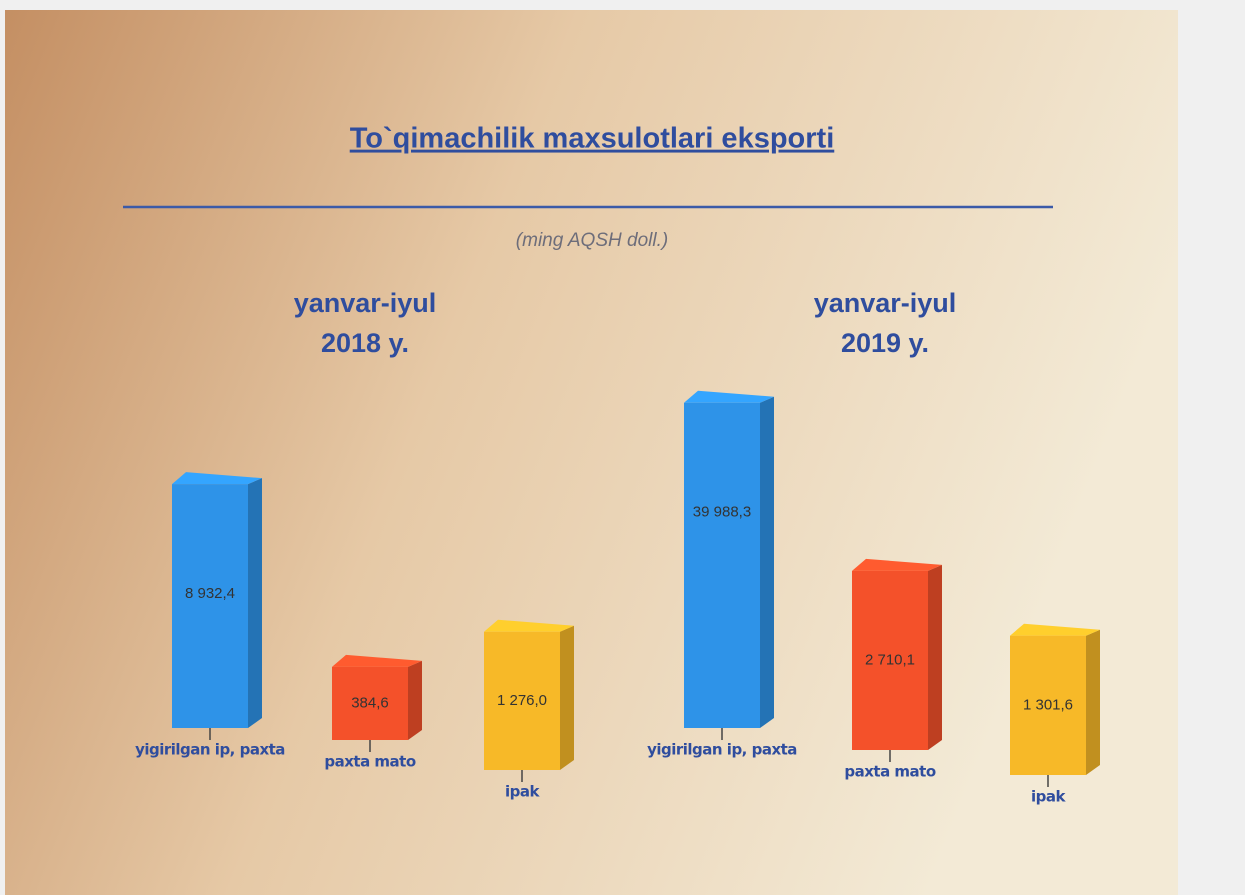  I want to click on title: To`qimachilik maxsulotlari eksporti, so click(592, 139).